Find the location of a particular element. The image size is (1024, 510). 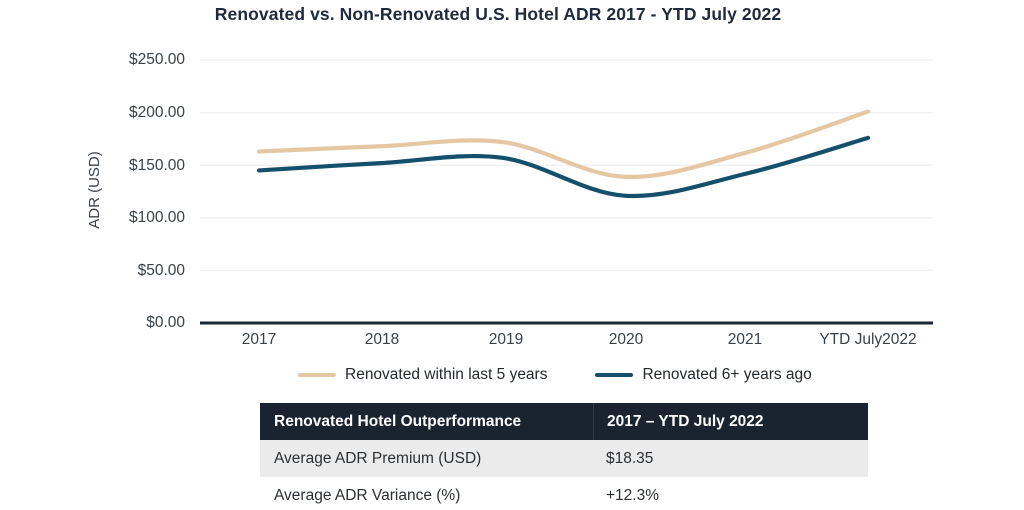

row-label: Average ADR Premium (USD) is located at coordinates (378, 458).